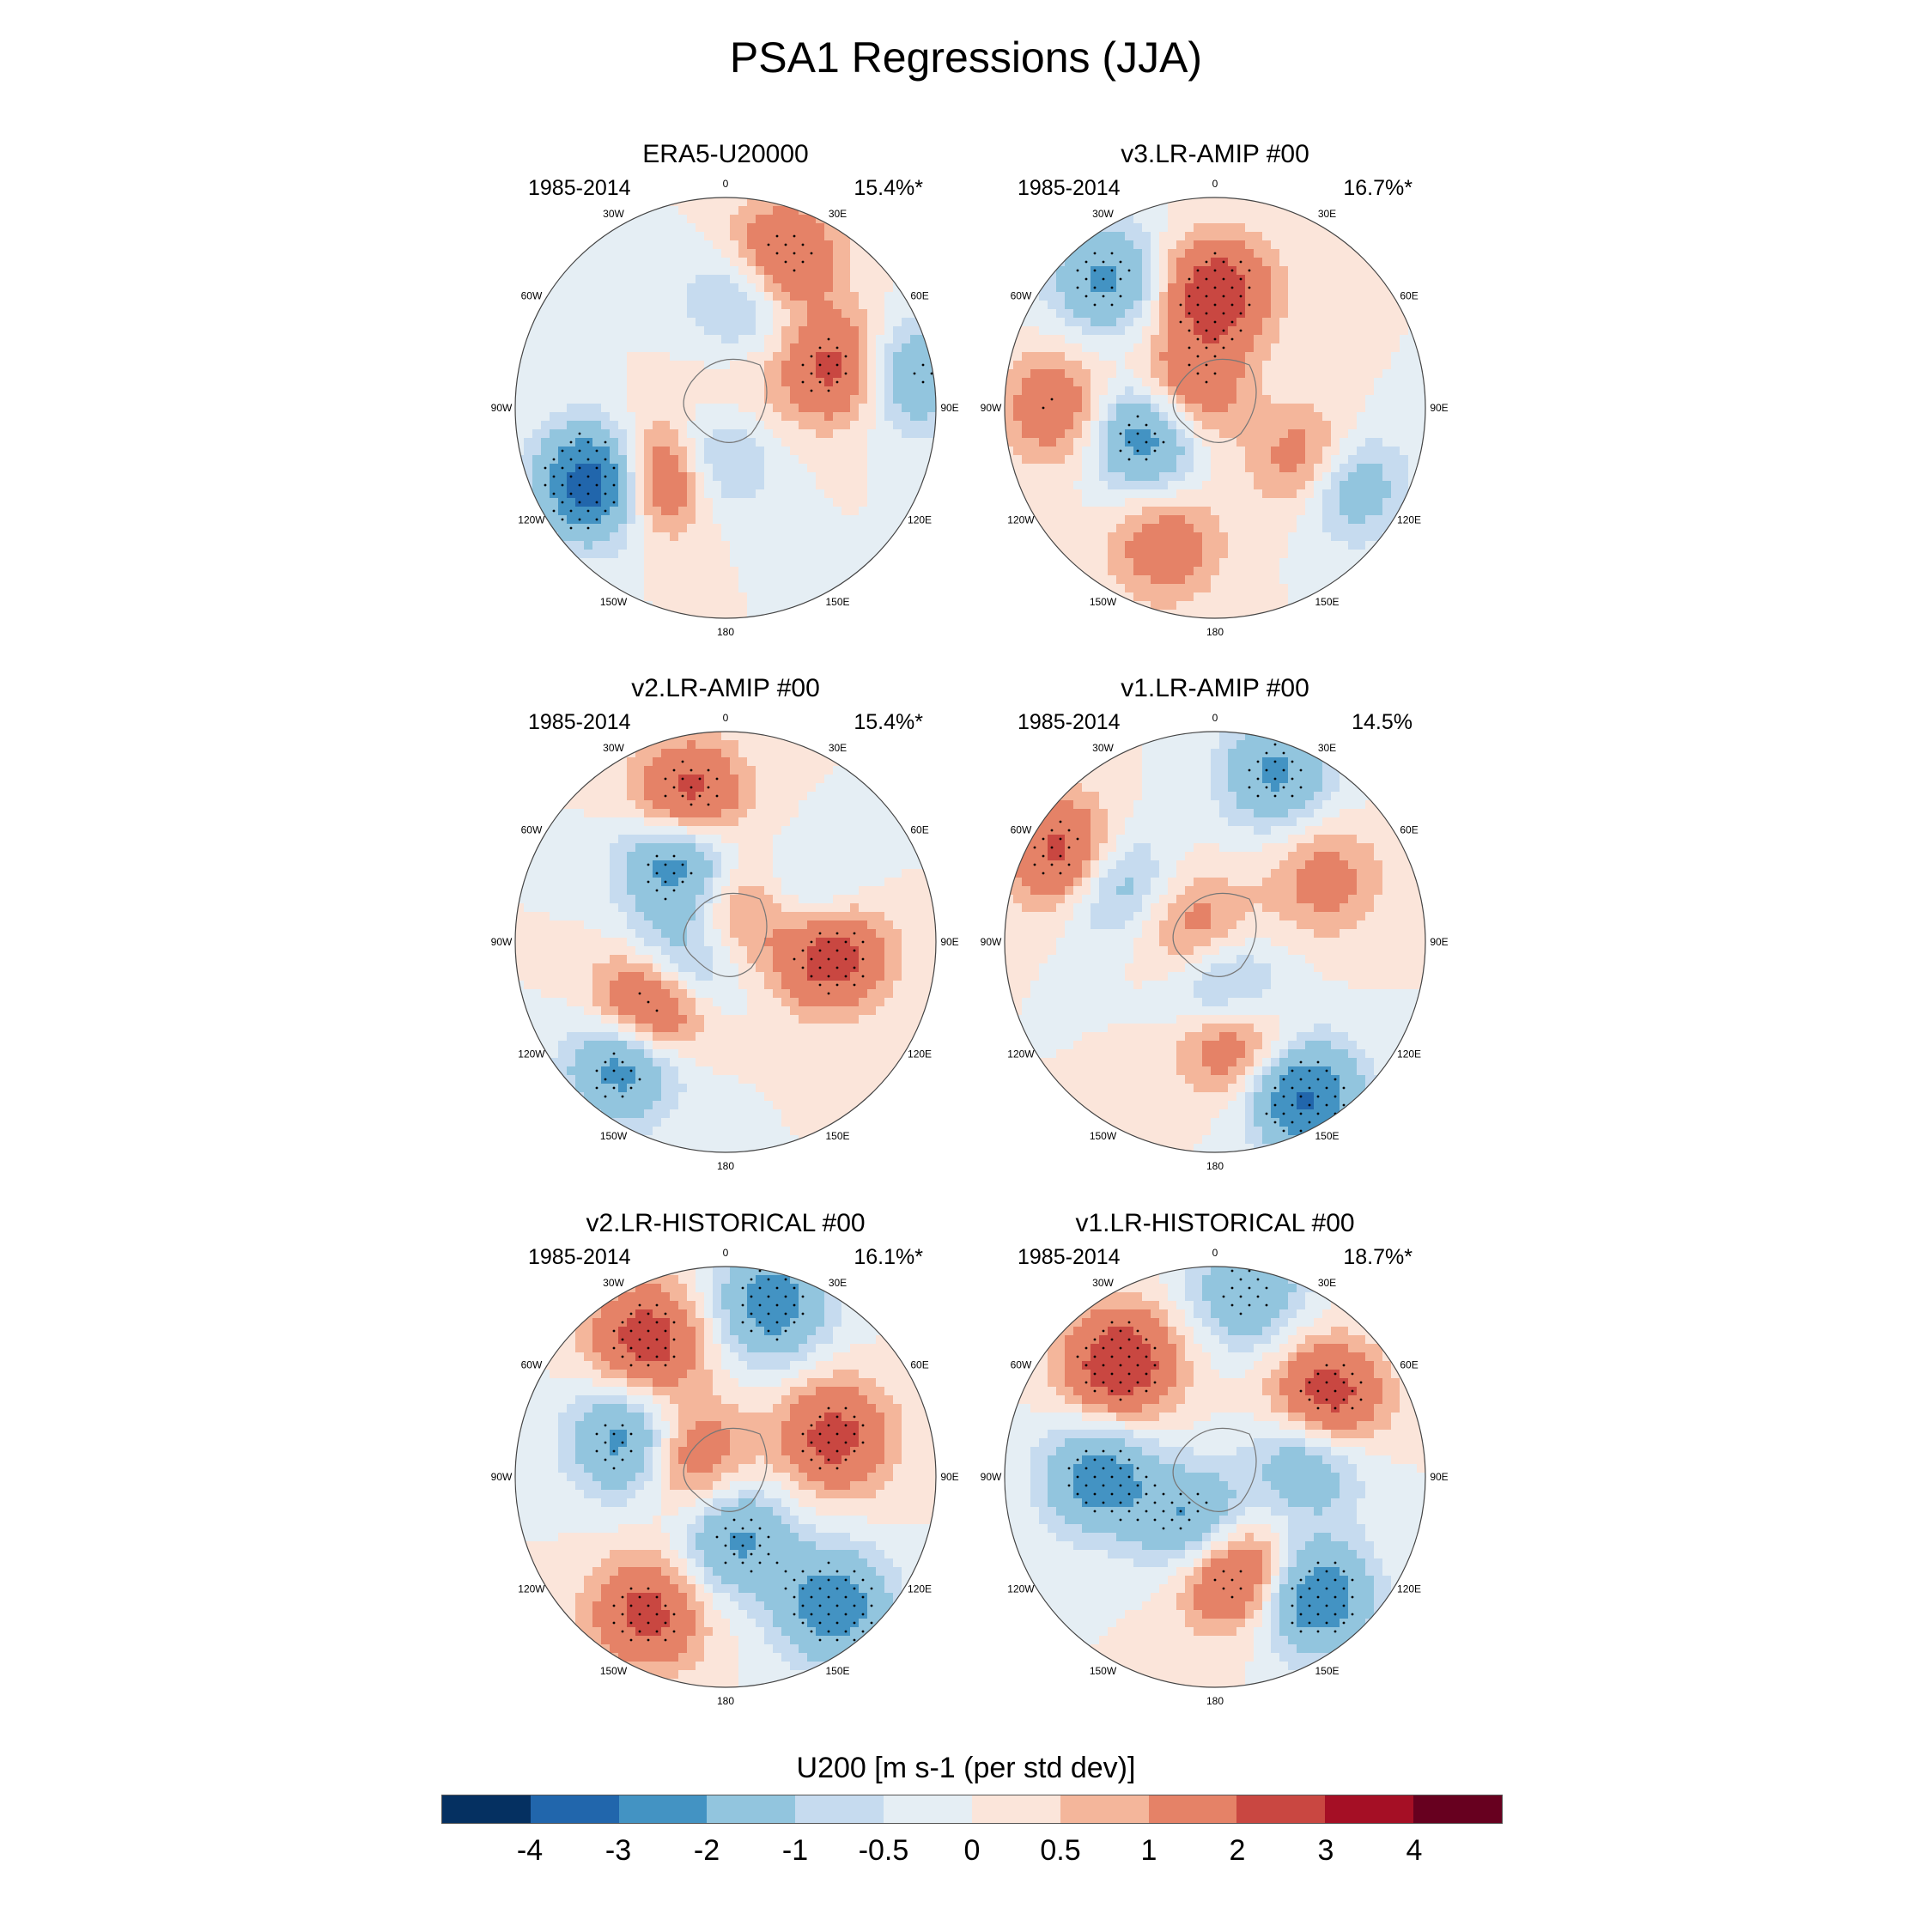 The image size is (1932, 1932). What do you see at coordinates (795, 1850) in the screenshot?
I see `colorbar-tick-label: -1` at bounding box center [795, 1850].